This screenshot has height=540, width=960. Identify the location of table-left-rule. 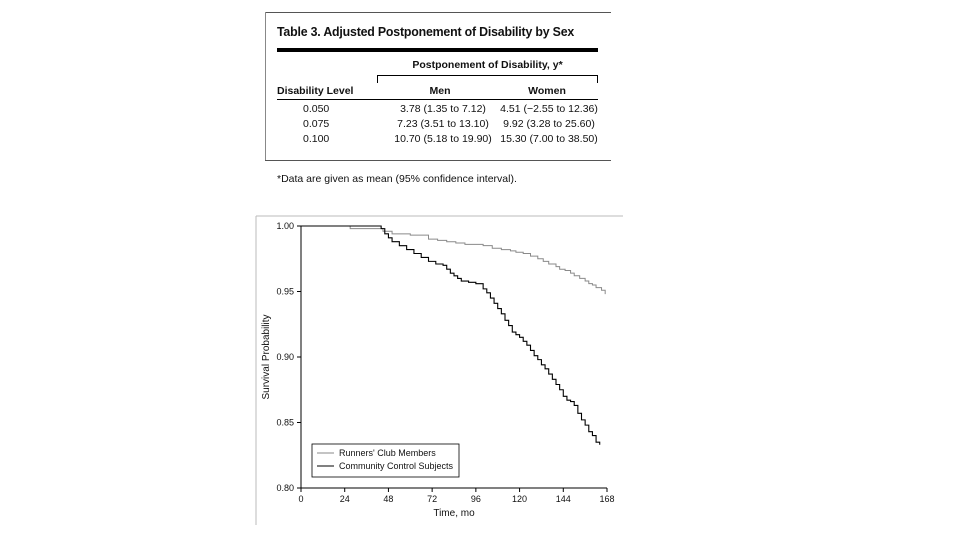
(265, 86).